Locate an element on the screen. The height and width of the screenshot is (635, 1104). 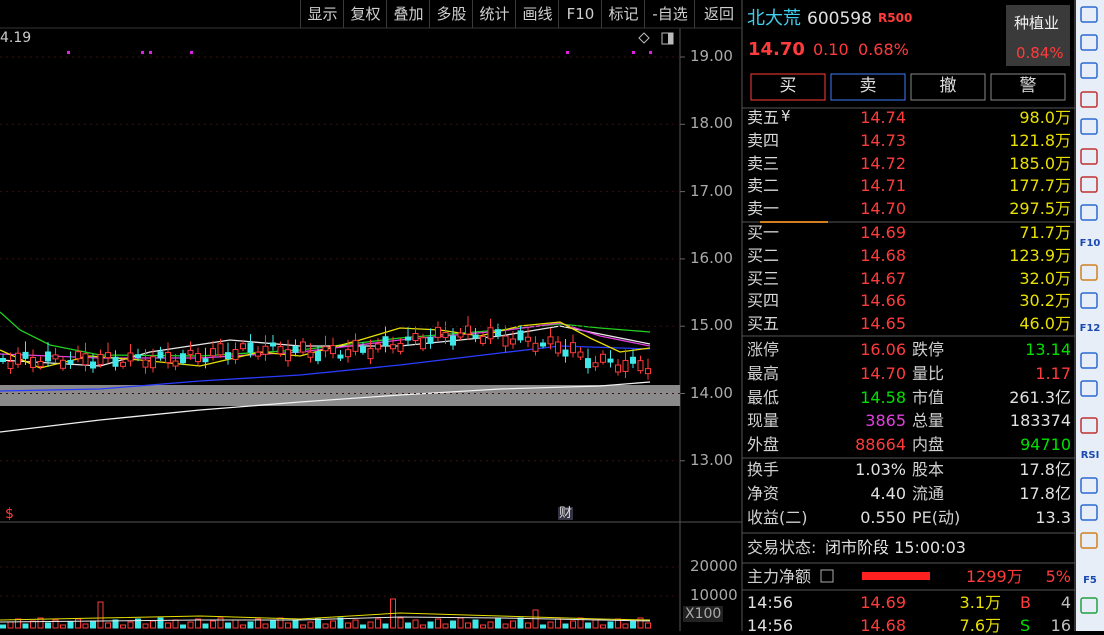
book-price: 14.74 is located at coordinates (883, 117).